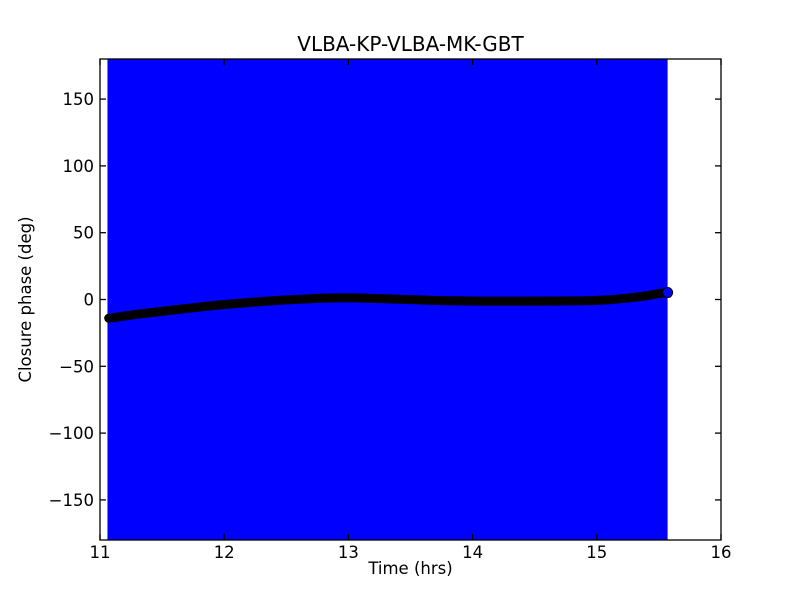  Describe the element at coordinates (76, 366) in the screenshot. I see `y-tick-label: −50` at that location.